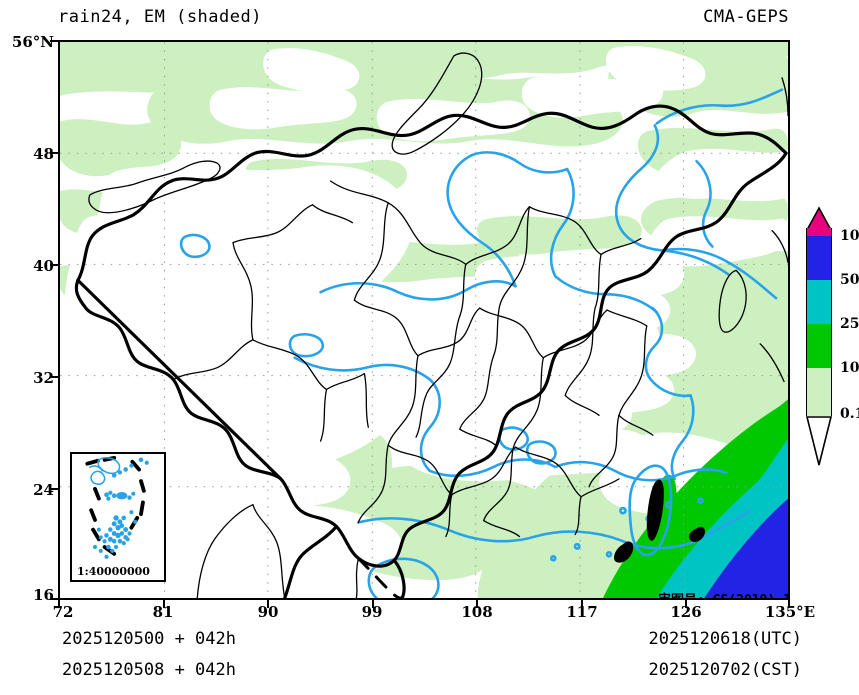 The image size is (859, 695). What do you see at coordinates (43, 490) in the screenshot?
I see `y-tick-label-24: 24` at bounding box center [43, 490].